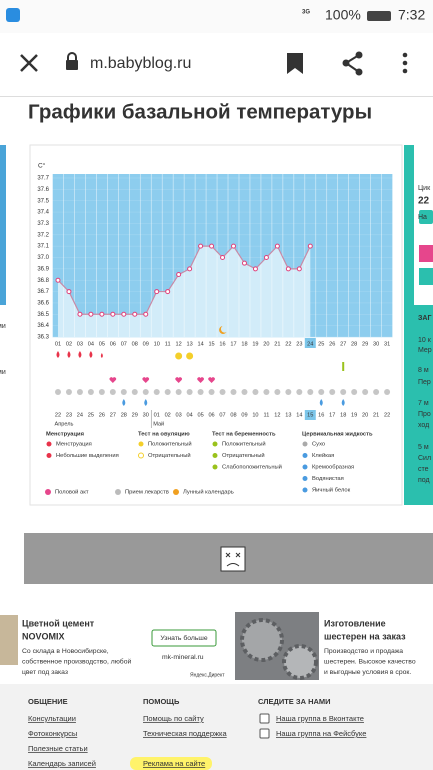 The width and height of the screenshot is (433, 770). Describe the element at coordinates (52, 718) in the screenshot. I see `footer-link: Консультации` at that location.